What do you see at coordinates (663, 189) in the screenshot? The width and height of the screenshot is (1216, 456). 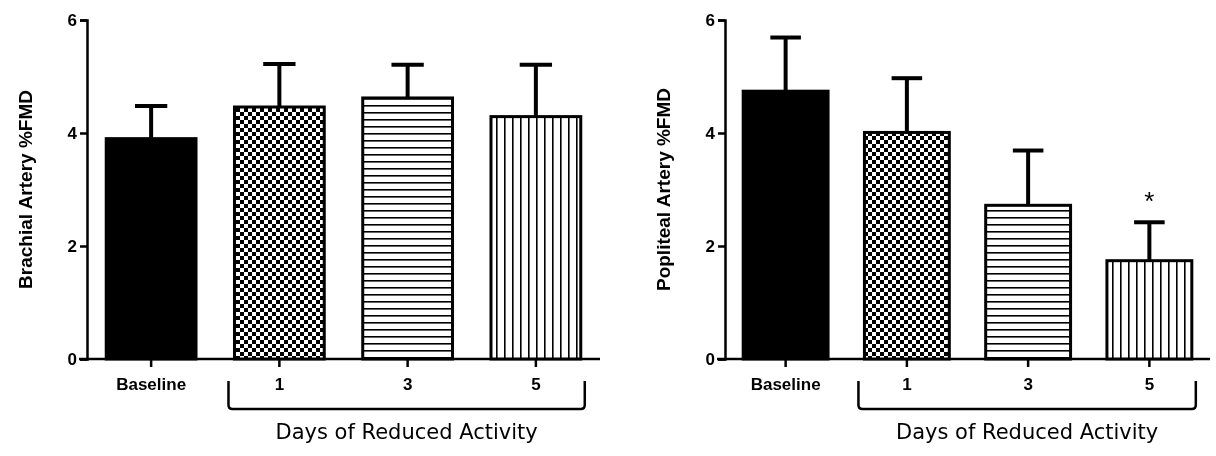 I see `y-axis-title: Popliteal Artery %FMD` at bounding box center [663, 189].